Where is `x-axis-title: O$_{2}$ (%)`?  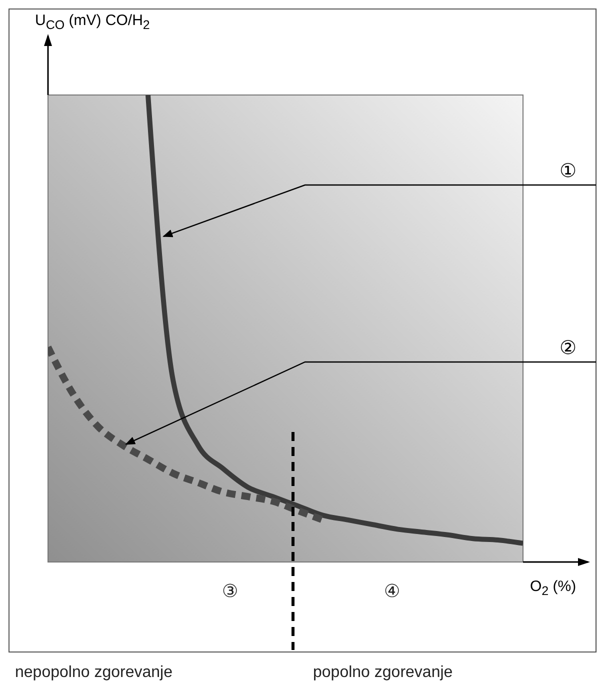
x-axis-title: O$_{2}$ (%) is located at coordinates (553, 588).